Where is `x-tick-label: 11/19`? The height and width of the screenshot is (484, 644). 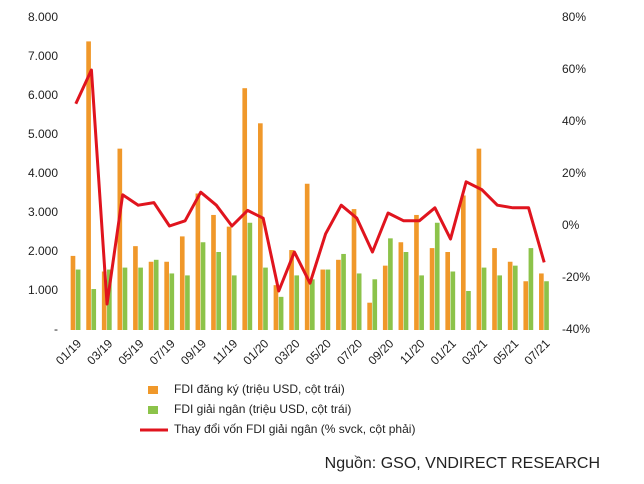
x-tick-label: 11/19 is located at coordinates (225, 351).